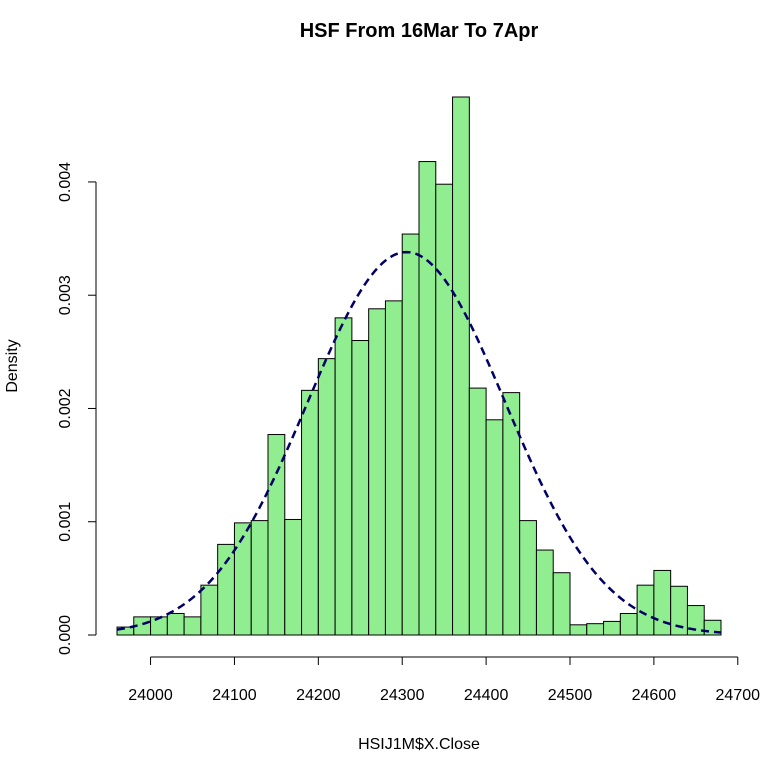 This screenshot has height=765, width=775. What do you see at coordinates (570, 695) in the screenshot?
I see `x-tick-label: 24500` at bounding box center [570, 695].